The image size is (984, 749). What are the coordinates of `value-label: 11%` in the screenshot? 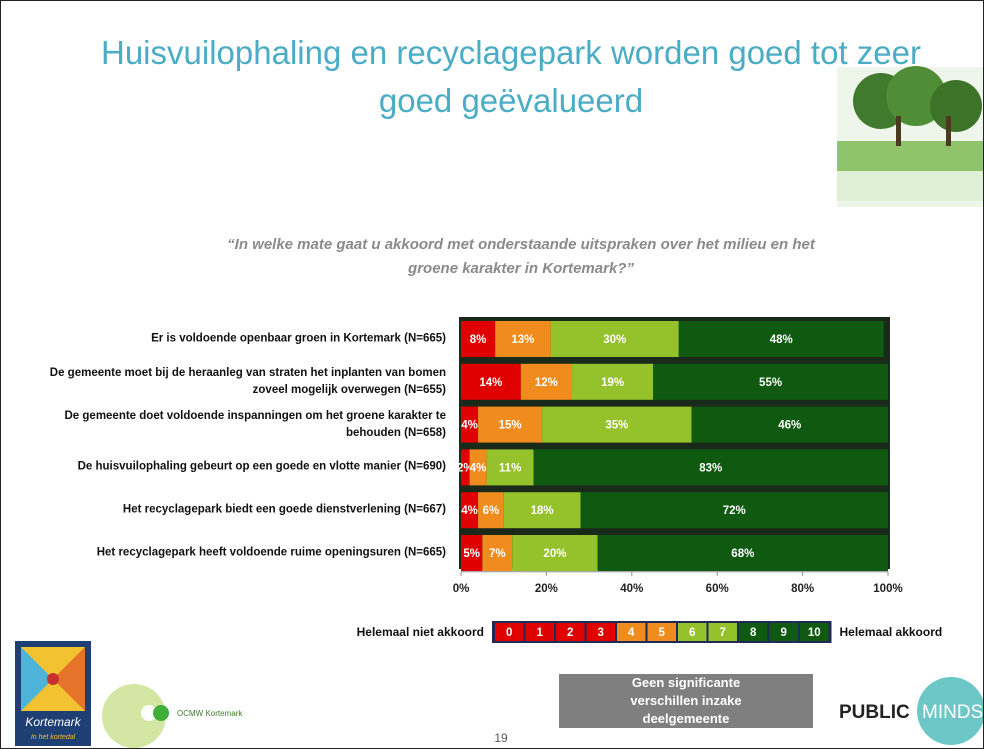 It's located at (510, 468).